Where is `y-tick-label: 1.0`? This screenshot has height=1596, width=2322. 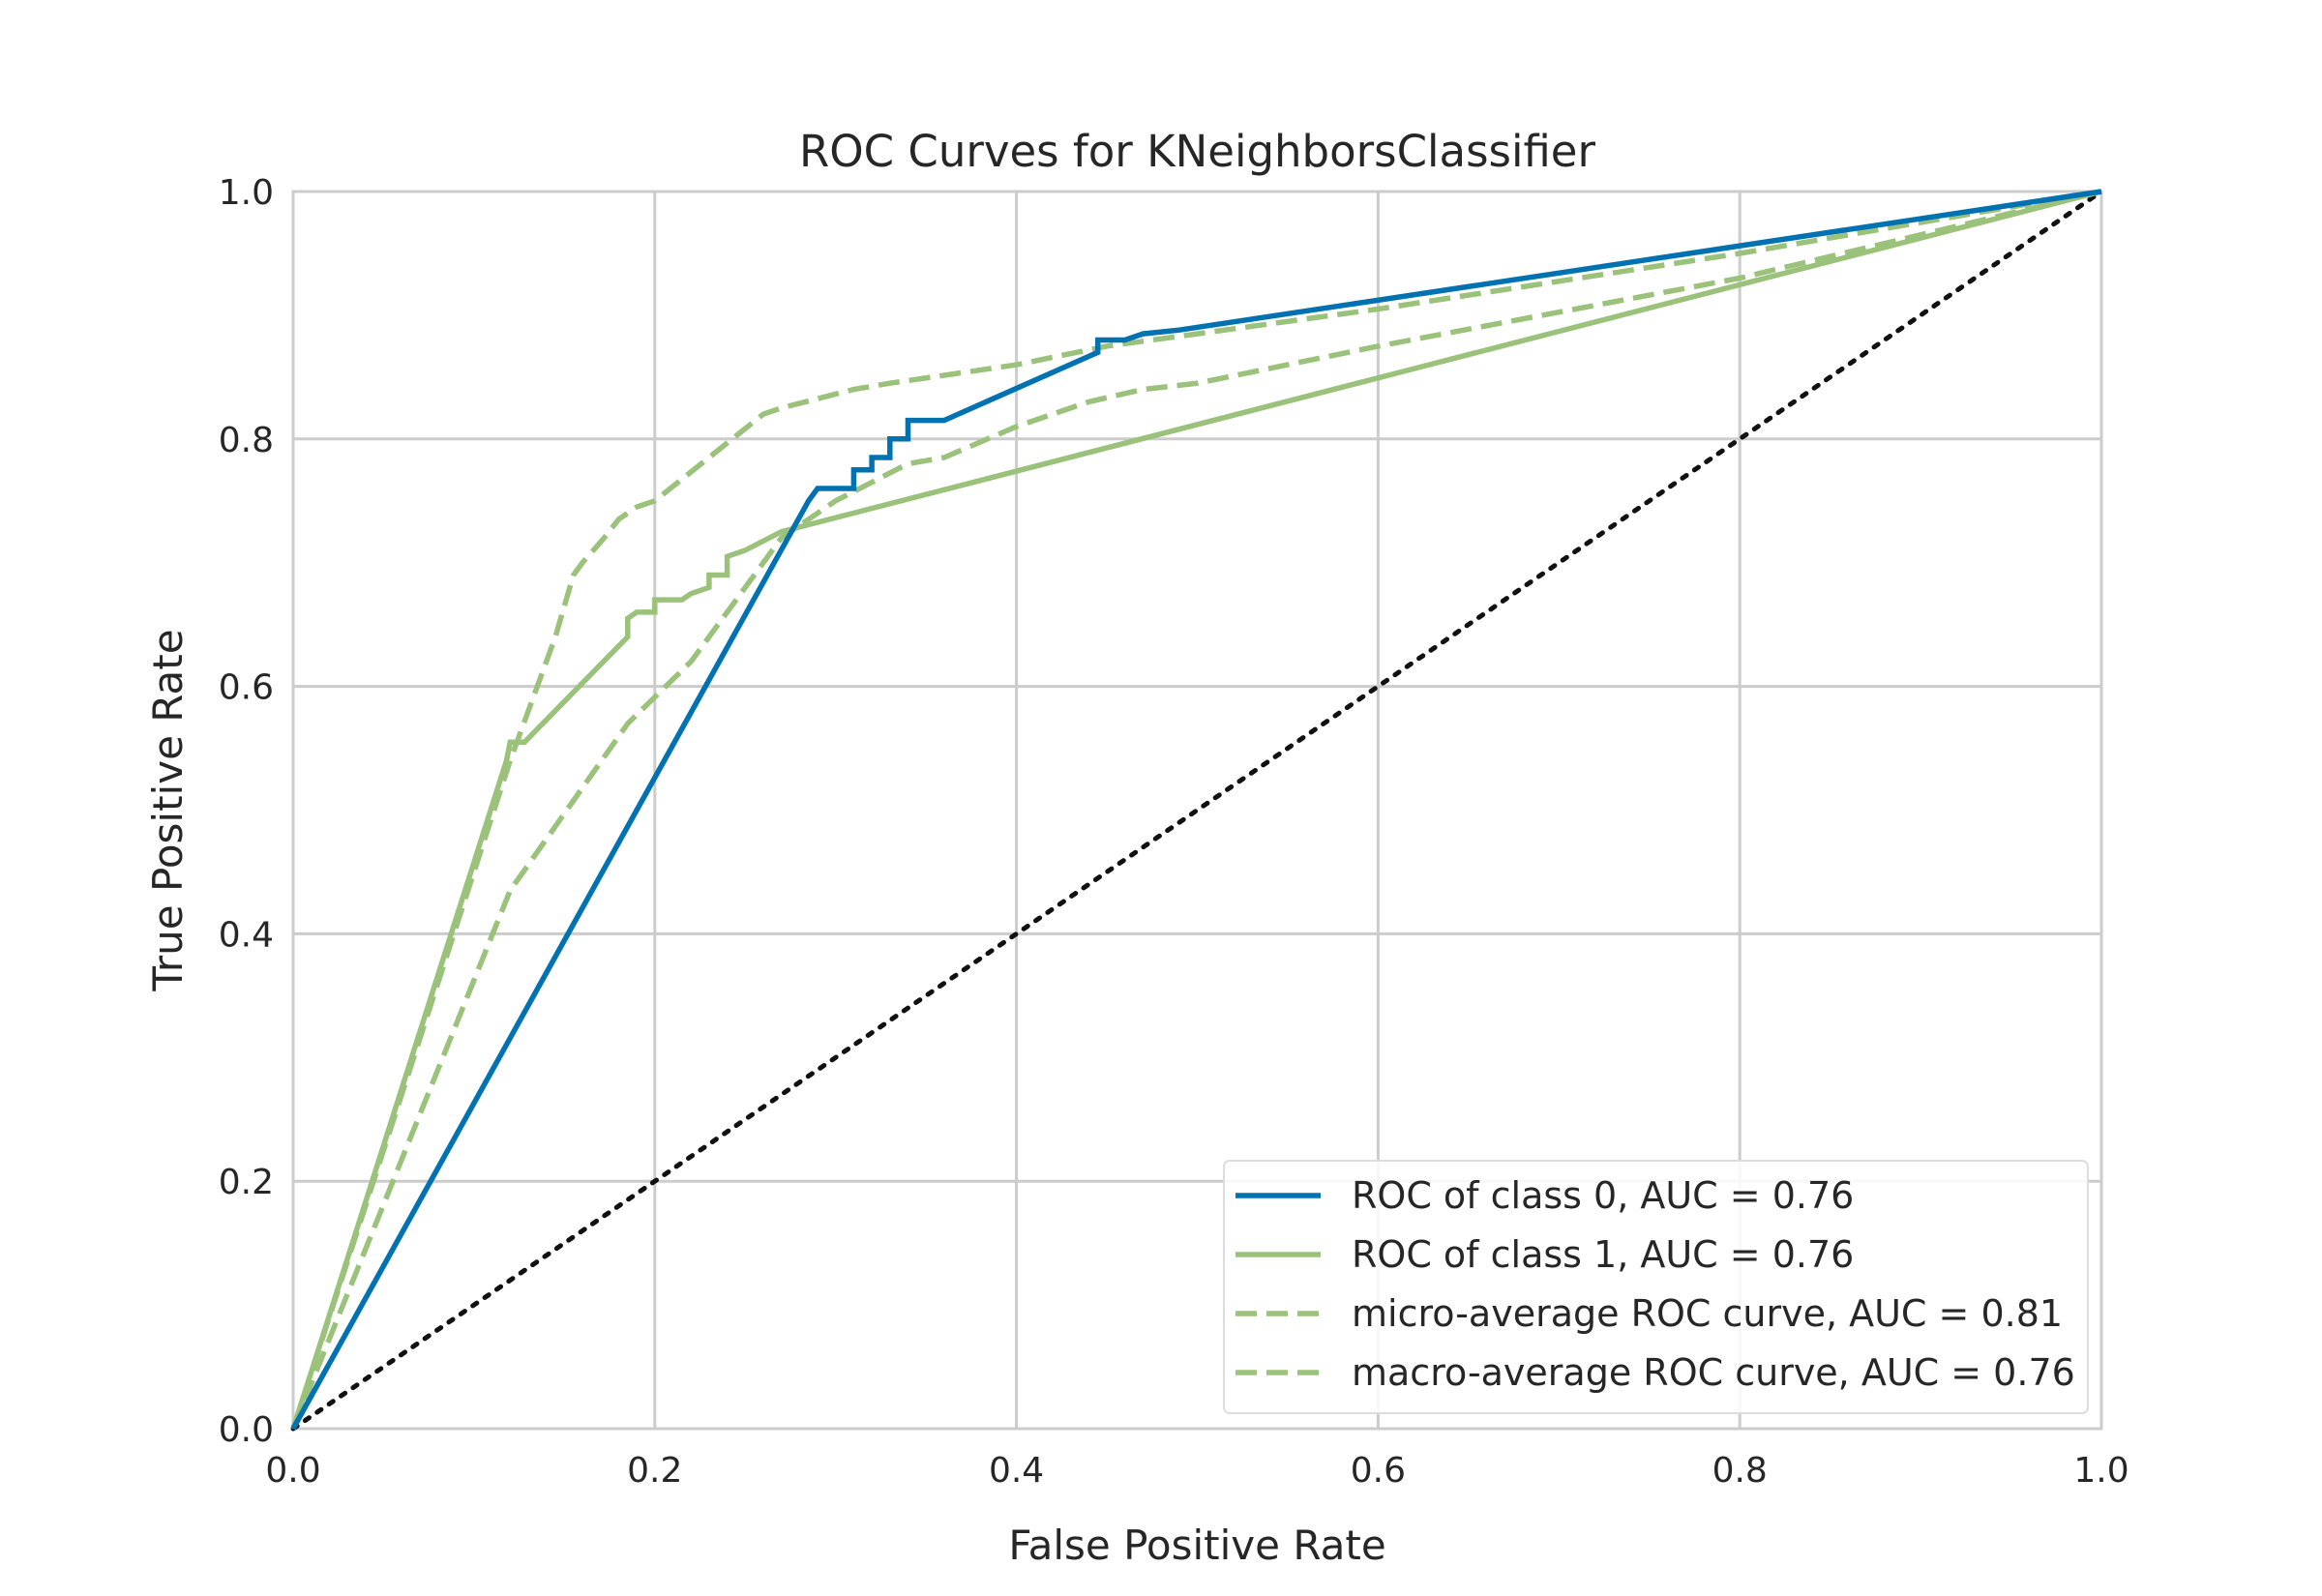
y-tick-label: 1.0 is located at coordinates (246, 193).